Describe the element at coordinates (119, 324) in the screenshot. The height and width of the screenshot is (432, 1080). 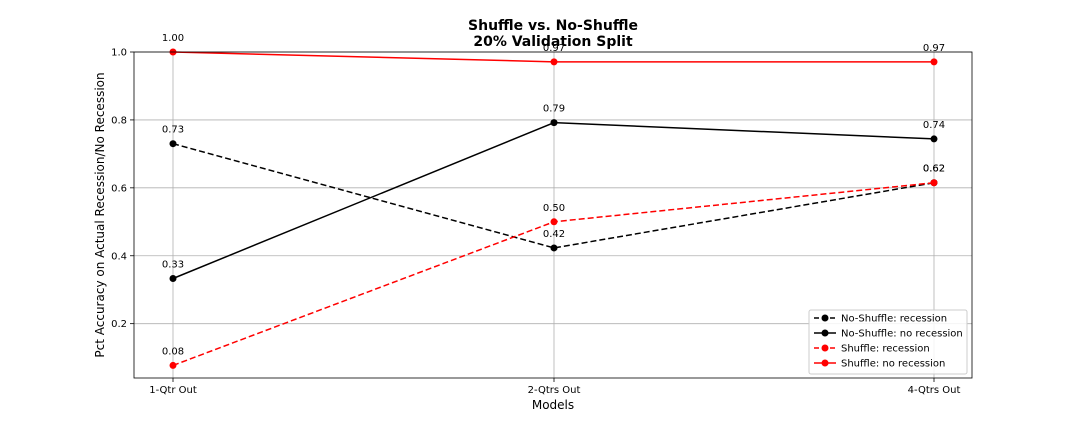
I see `y-tick-label: 0.2` at that location.